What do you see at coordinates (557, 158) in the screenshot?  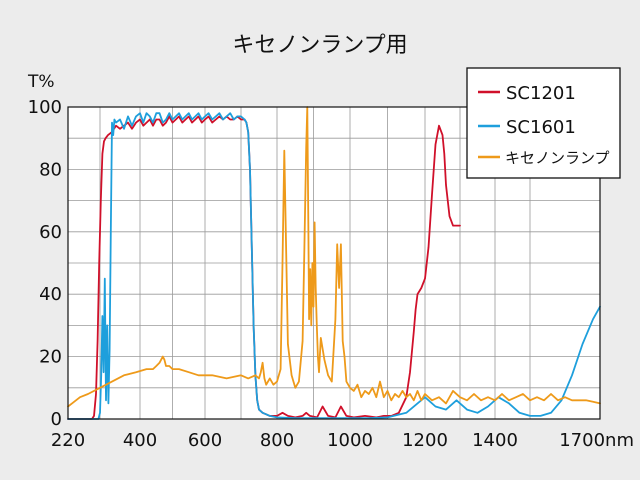 I see `legend-label-xenon-lamp: キセノンランプ` at bounding box center [557, 158].